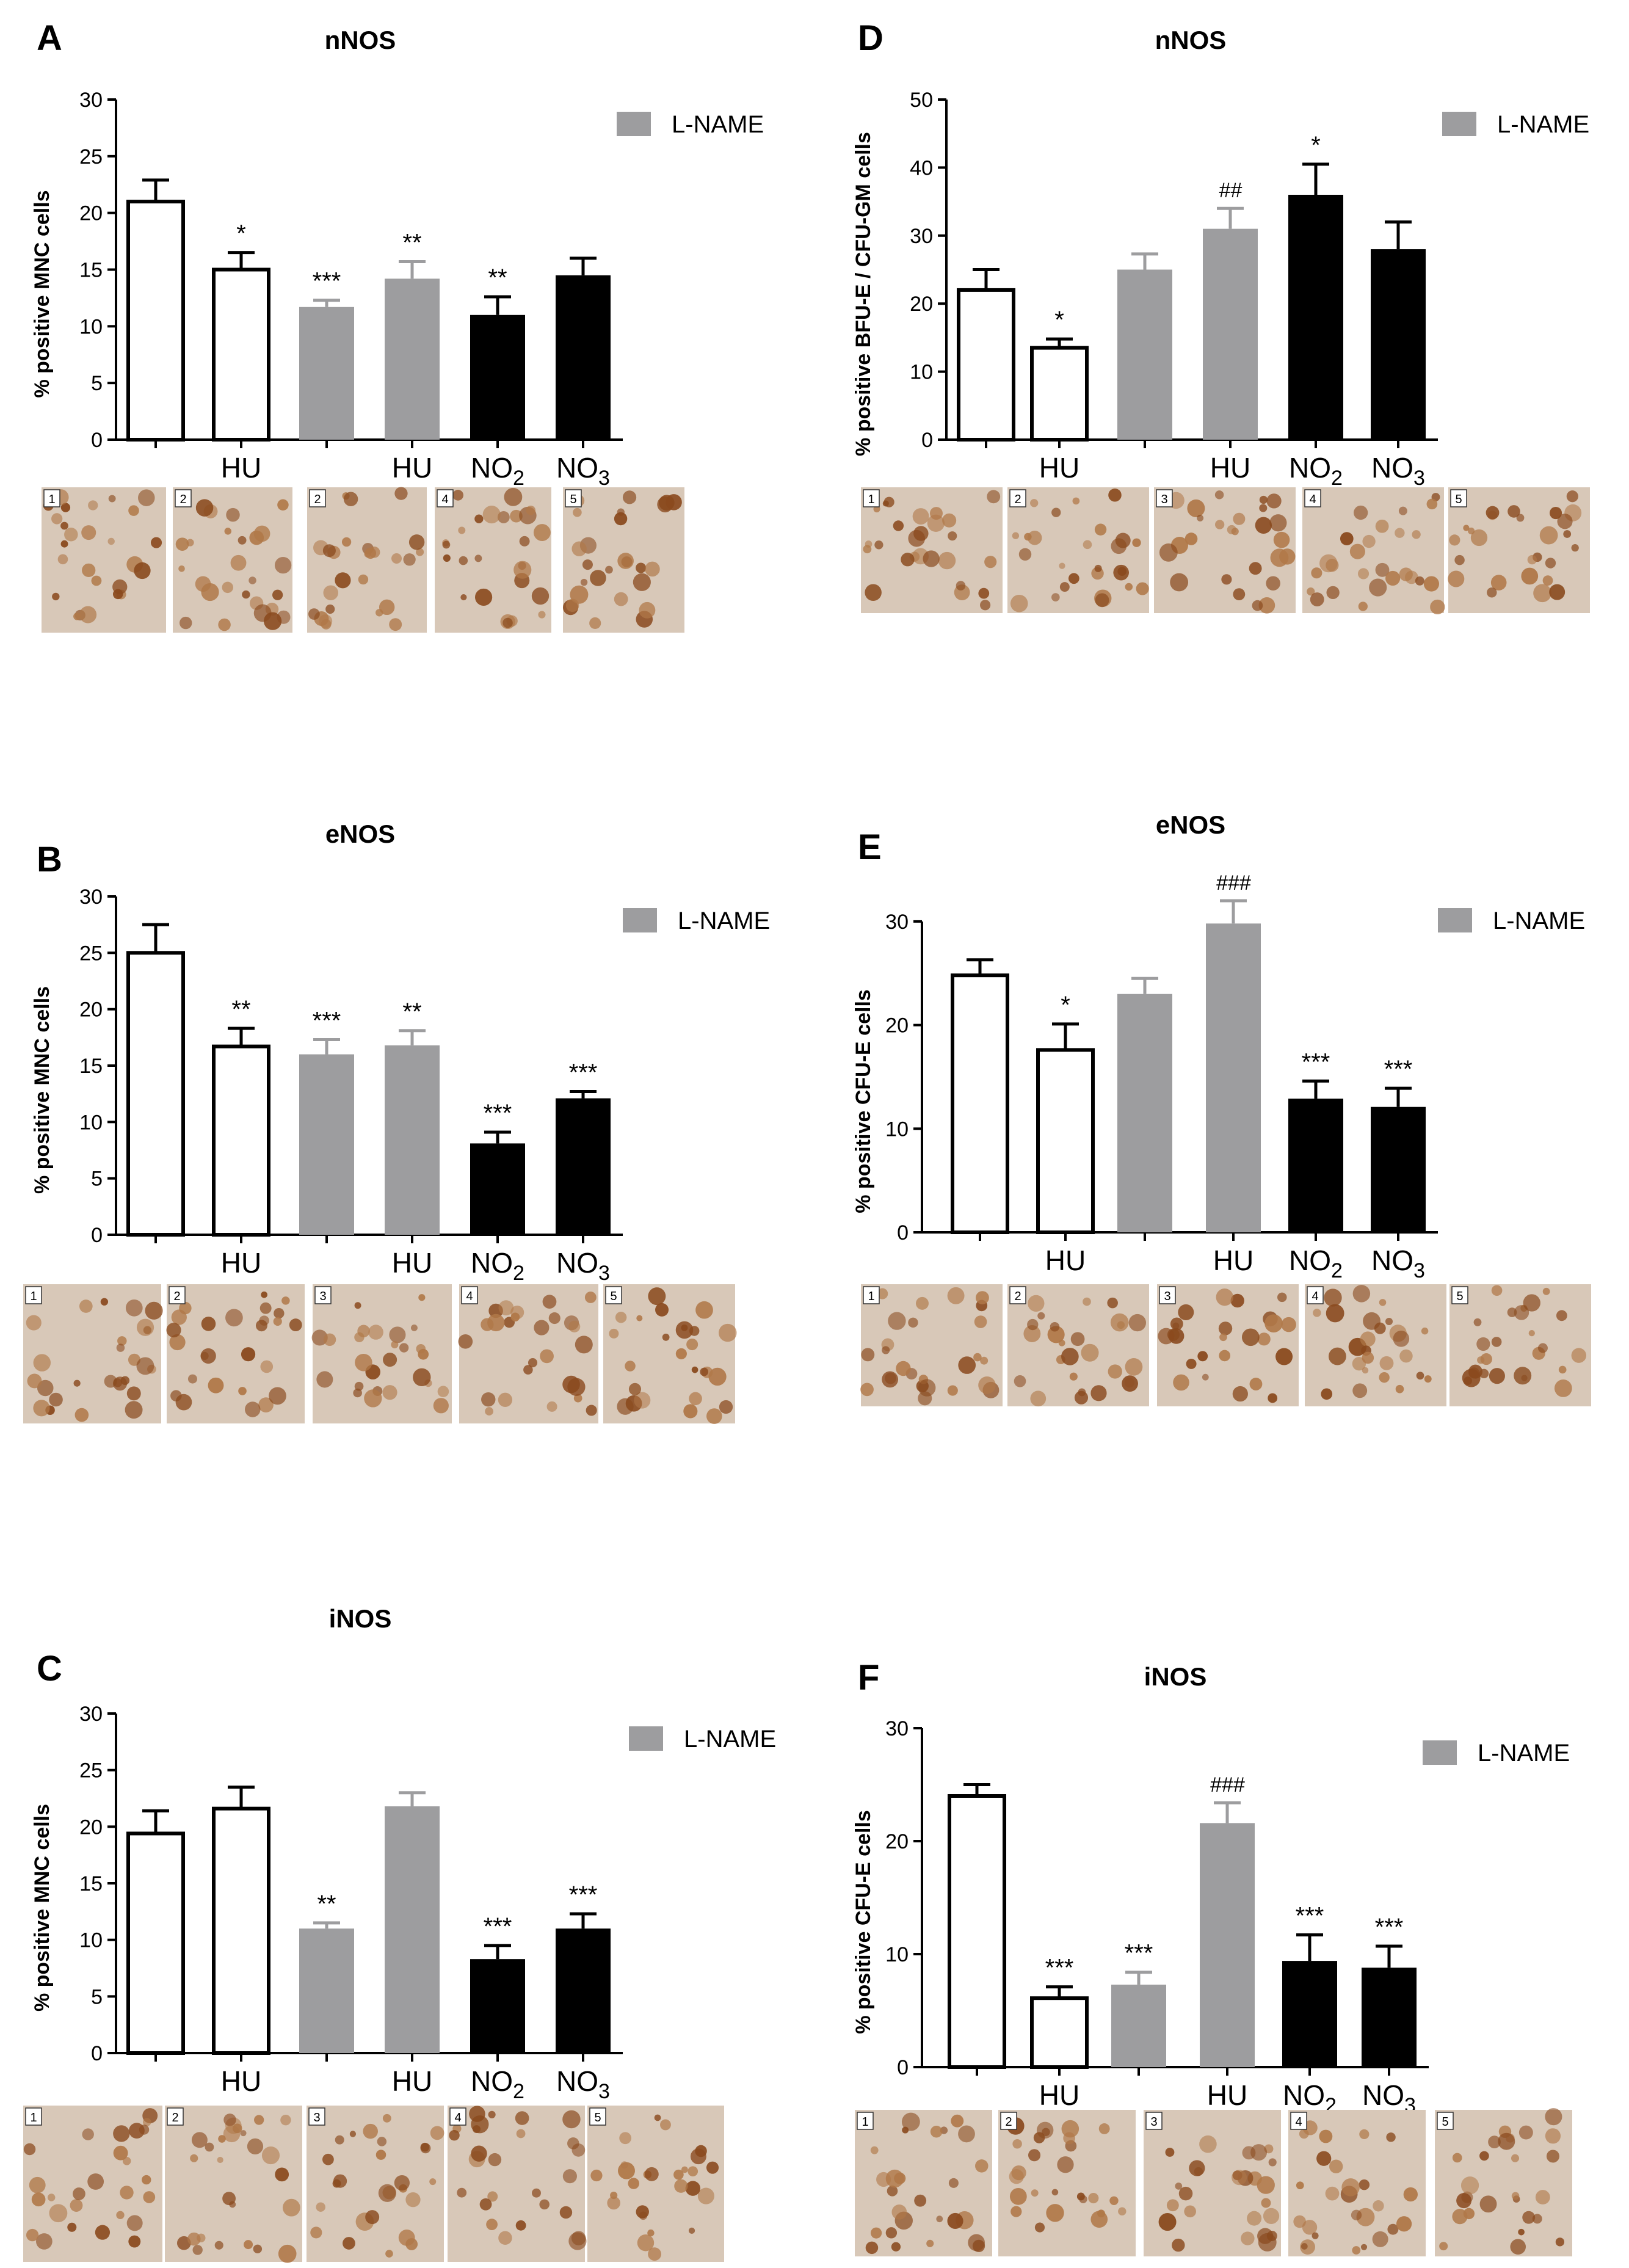  Describe the element at coordinates (498, 1927) in the screenshot. I see `significance-label: ***` at that location.